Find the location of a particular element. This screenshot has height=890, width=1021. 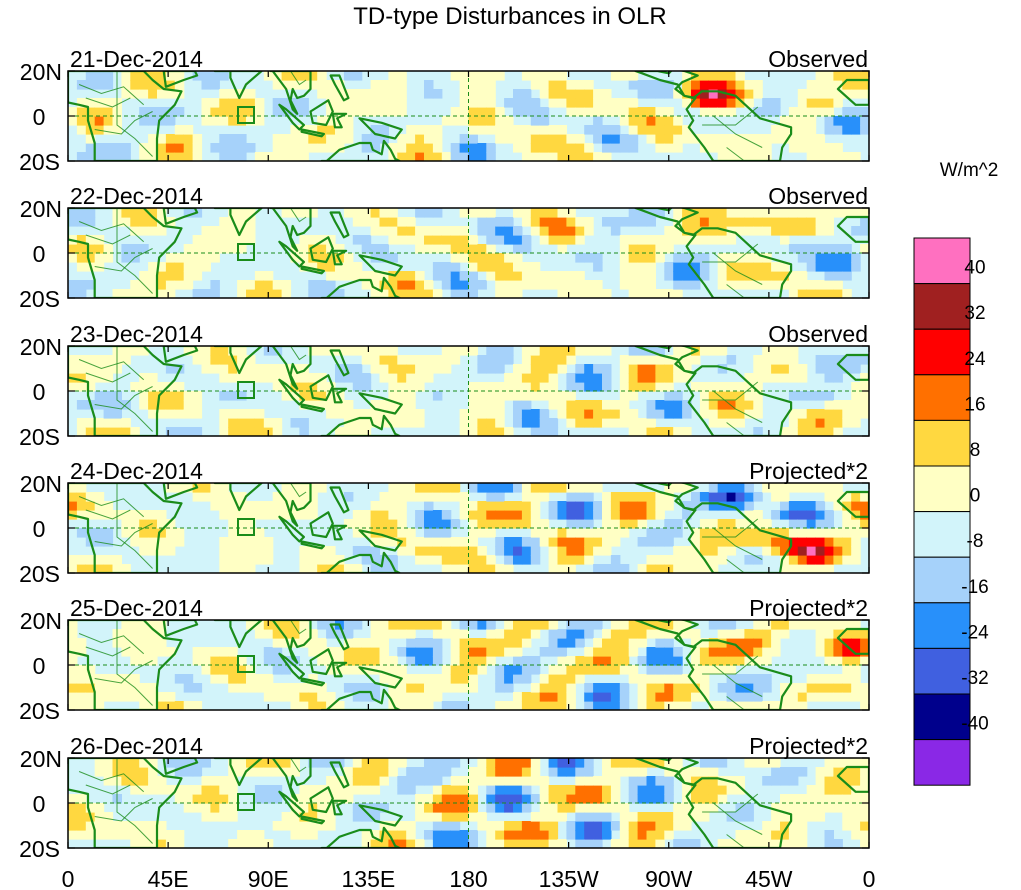

colorbar-label: 8 is located at coordinates (975, 450).